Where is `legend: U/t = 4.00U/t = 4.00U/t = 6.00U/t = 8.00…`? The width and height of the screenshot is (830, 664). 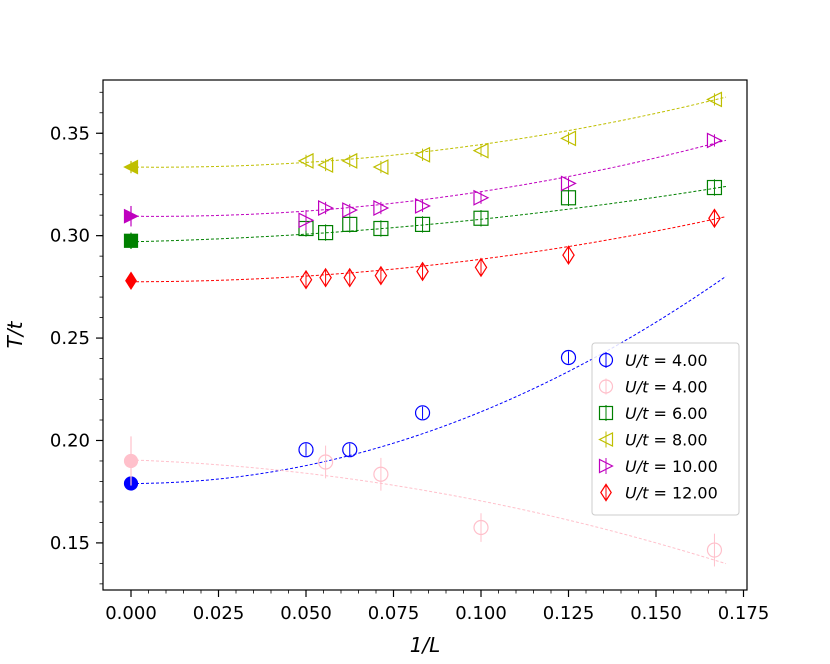
legend: U/t = 4.00U/t = 4.00U/t = 6.00U/t = 8.00… is located at coordinates (665, 429).